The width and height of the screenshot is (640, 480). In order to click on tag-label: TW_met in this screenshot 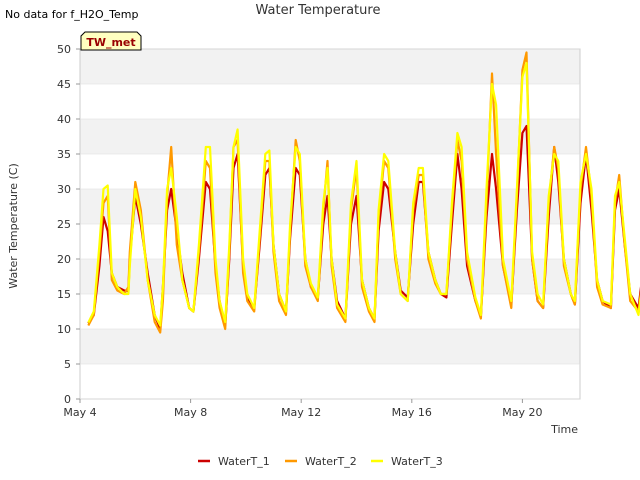, I will do `click(110, 42)`.